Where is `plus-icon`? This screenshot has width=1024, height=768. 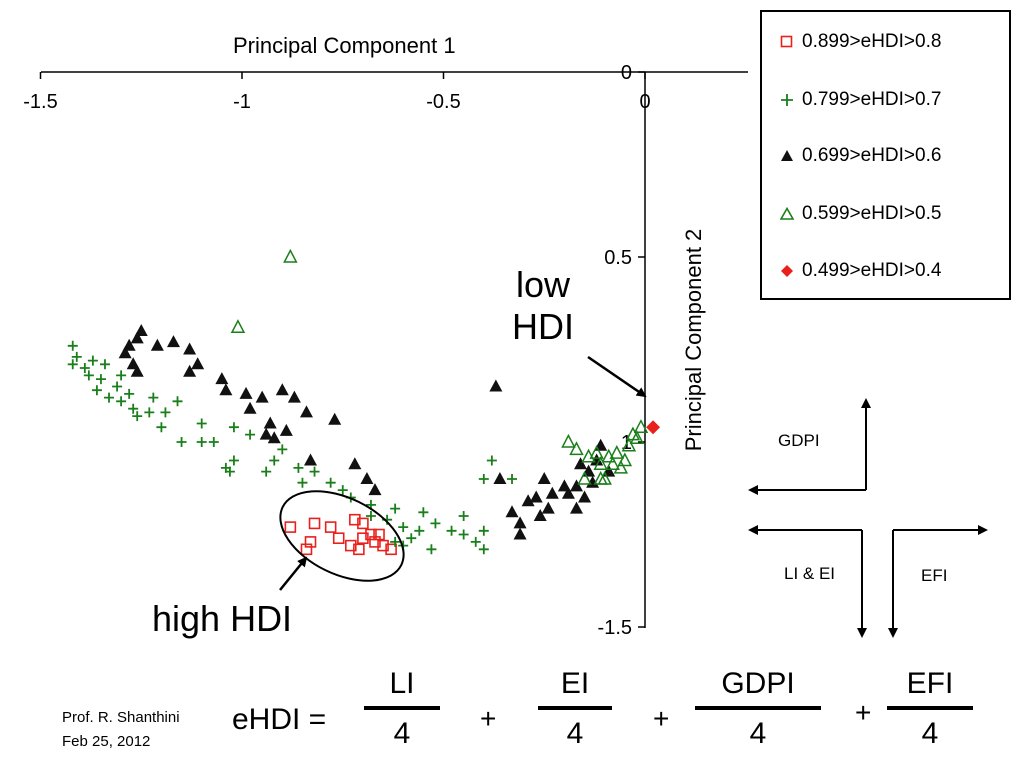 plus-icon is located at coordinates (787, 100).